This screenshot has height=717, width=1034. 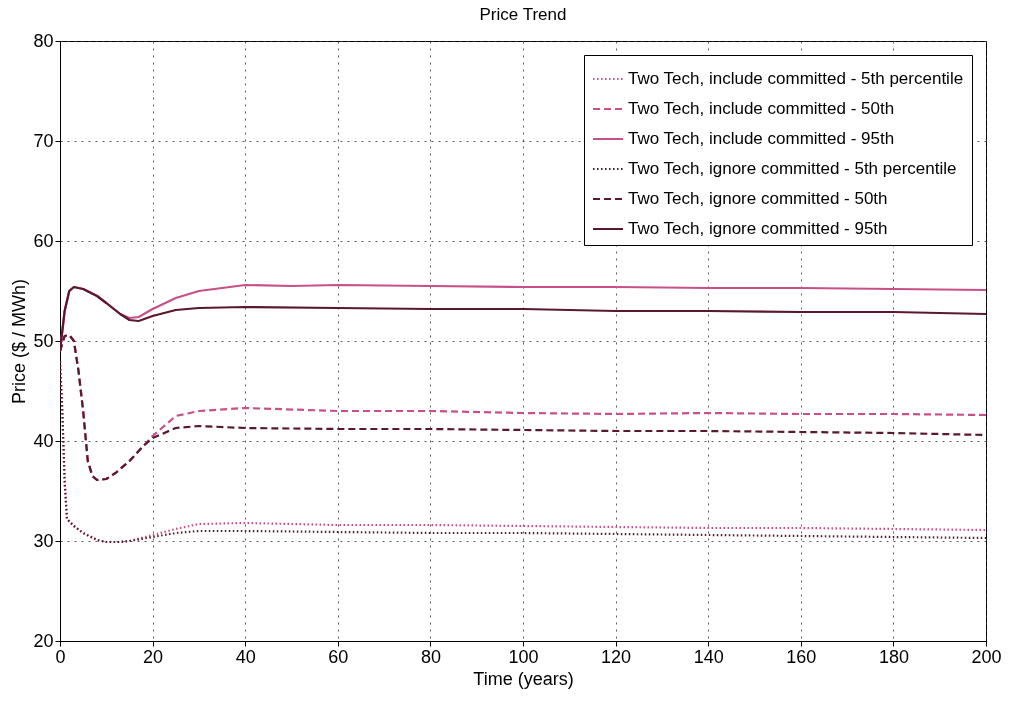 I want to click on x-tick-label: 20, so click(x=153, y=656).